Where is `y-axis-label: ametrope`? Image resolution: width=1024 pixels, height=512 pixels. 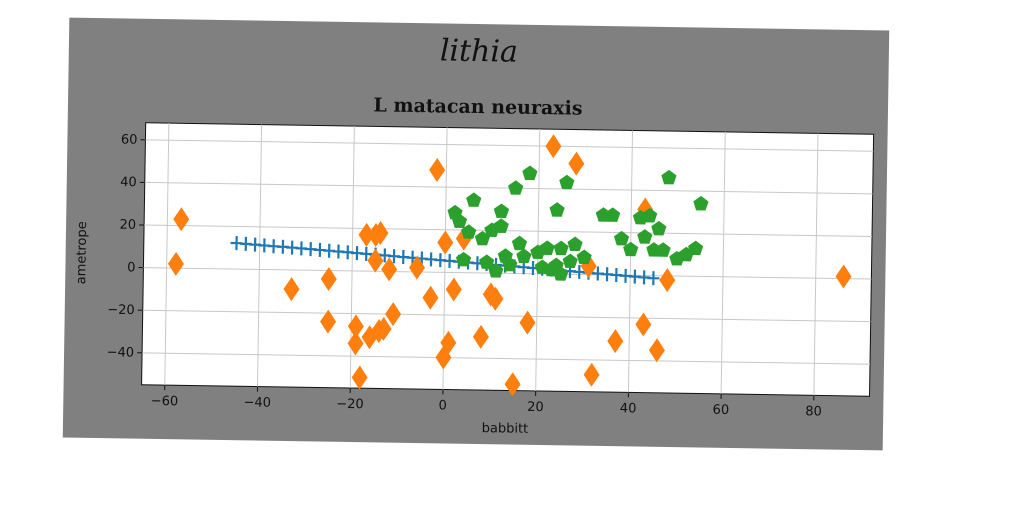
y-axis-label: ametrope is located at coordinates (82, 252).